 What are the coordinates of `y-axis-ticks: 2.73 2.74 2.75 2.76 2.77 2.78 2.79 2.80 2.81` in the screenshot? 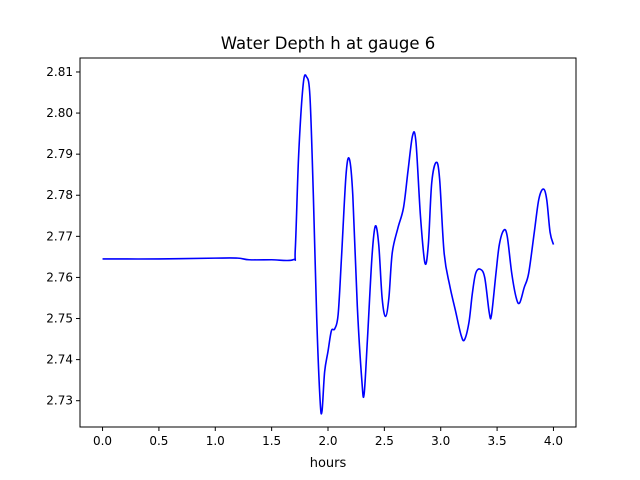 It's located at (63, 236).